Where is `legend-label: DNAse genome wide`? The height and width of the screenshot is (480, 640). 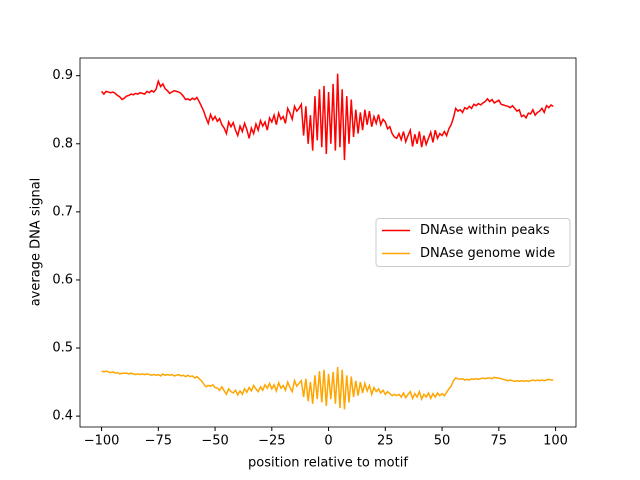
legend-label: DNAse genome wide is located at coordinates (487, 253).